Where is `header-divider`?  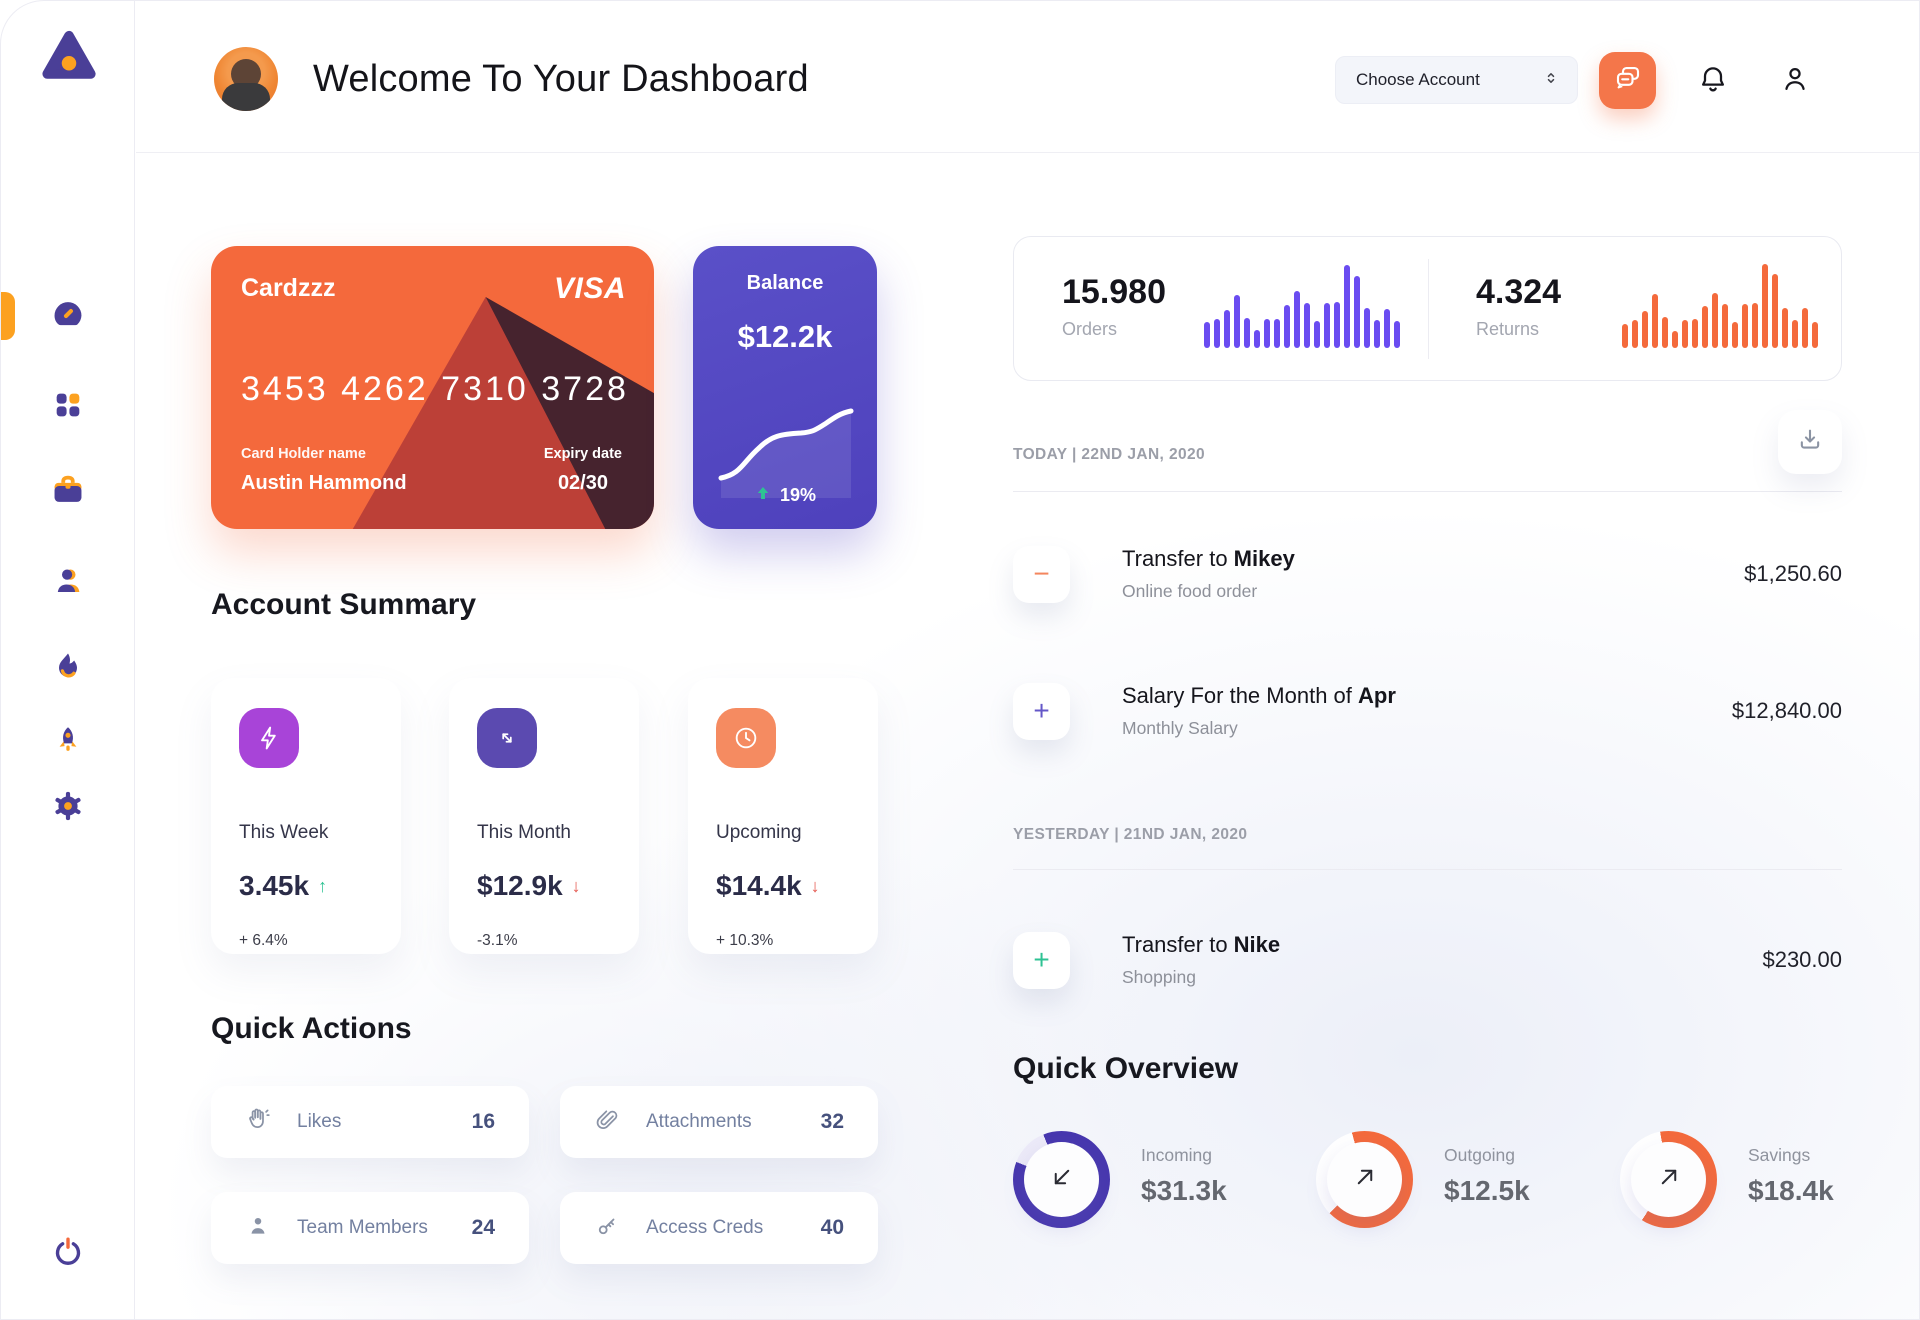
header-divider is located at coordinates (1028, 152).